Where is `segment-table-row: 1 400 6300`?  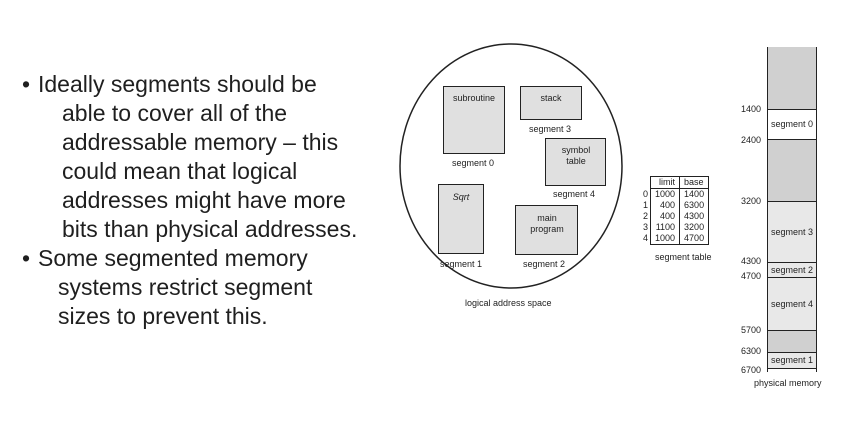 segment-table-row: 1 400 6300 is located at coordinates (675, 205).